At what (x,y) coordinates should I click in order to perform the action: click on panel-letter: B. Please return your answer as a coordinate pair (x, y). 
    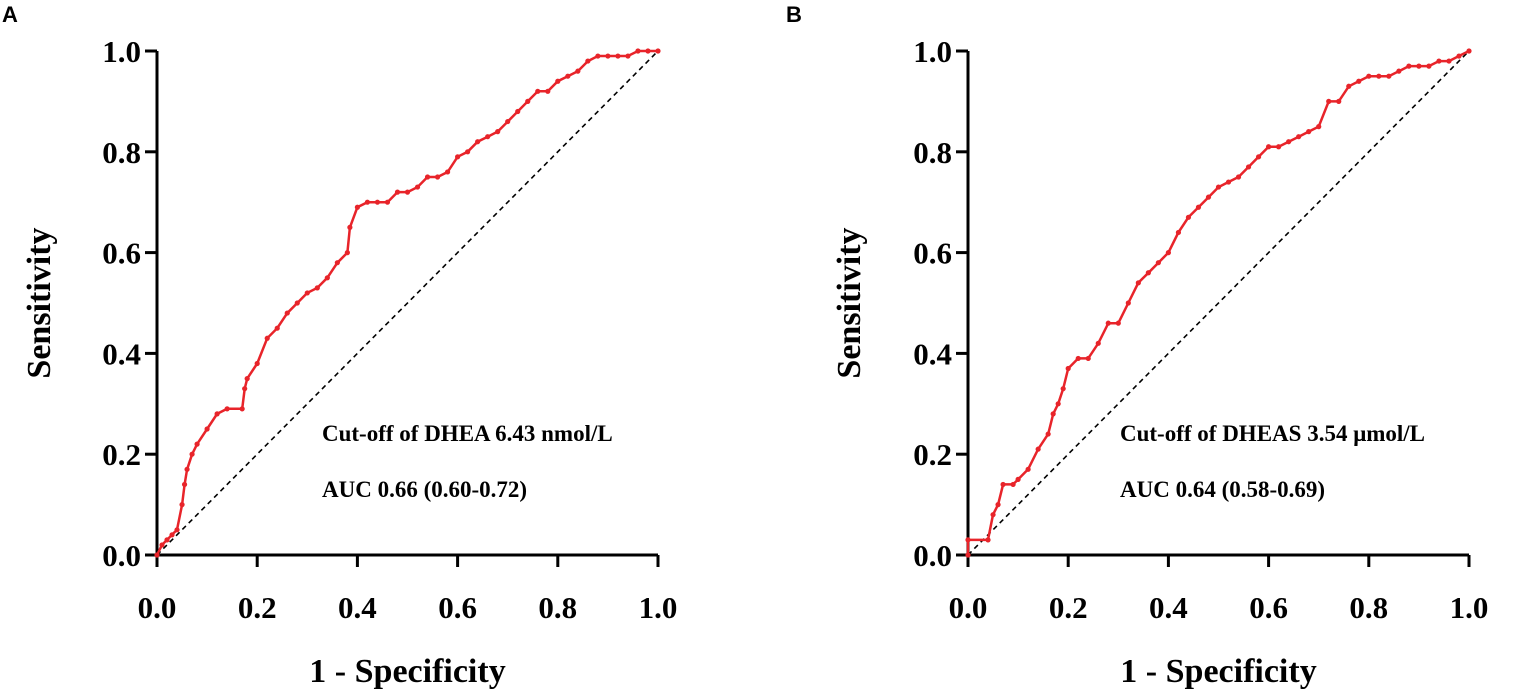
    Looking at the image, I should click on (794, 14).